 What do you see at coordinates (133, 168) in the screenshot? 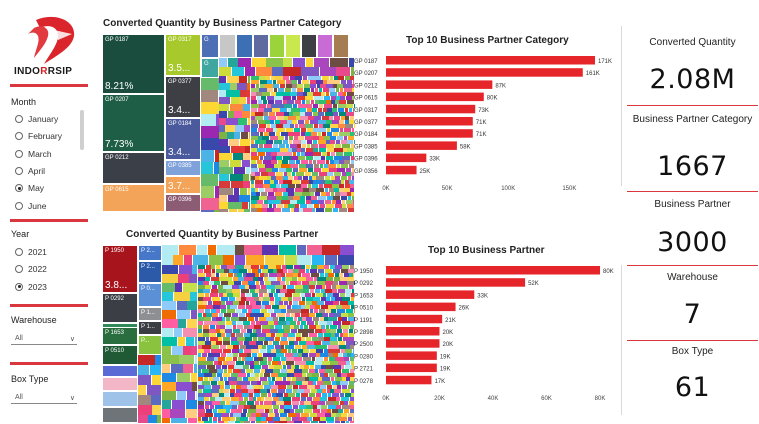
I see `treemap-tile: GP 0212` at bounding box center [133, 168].